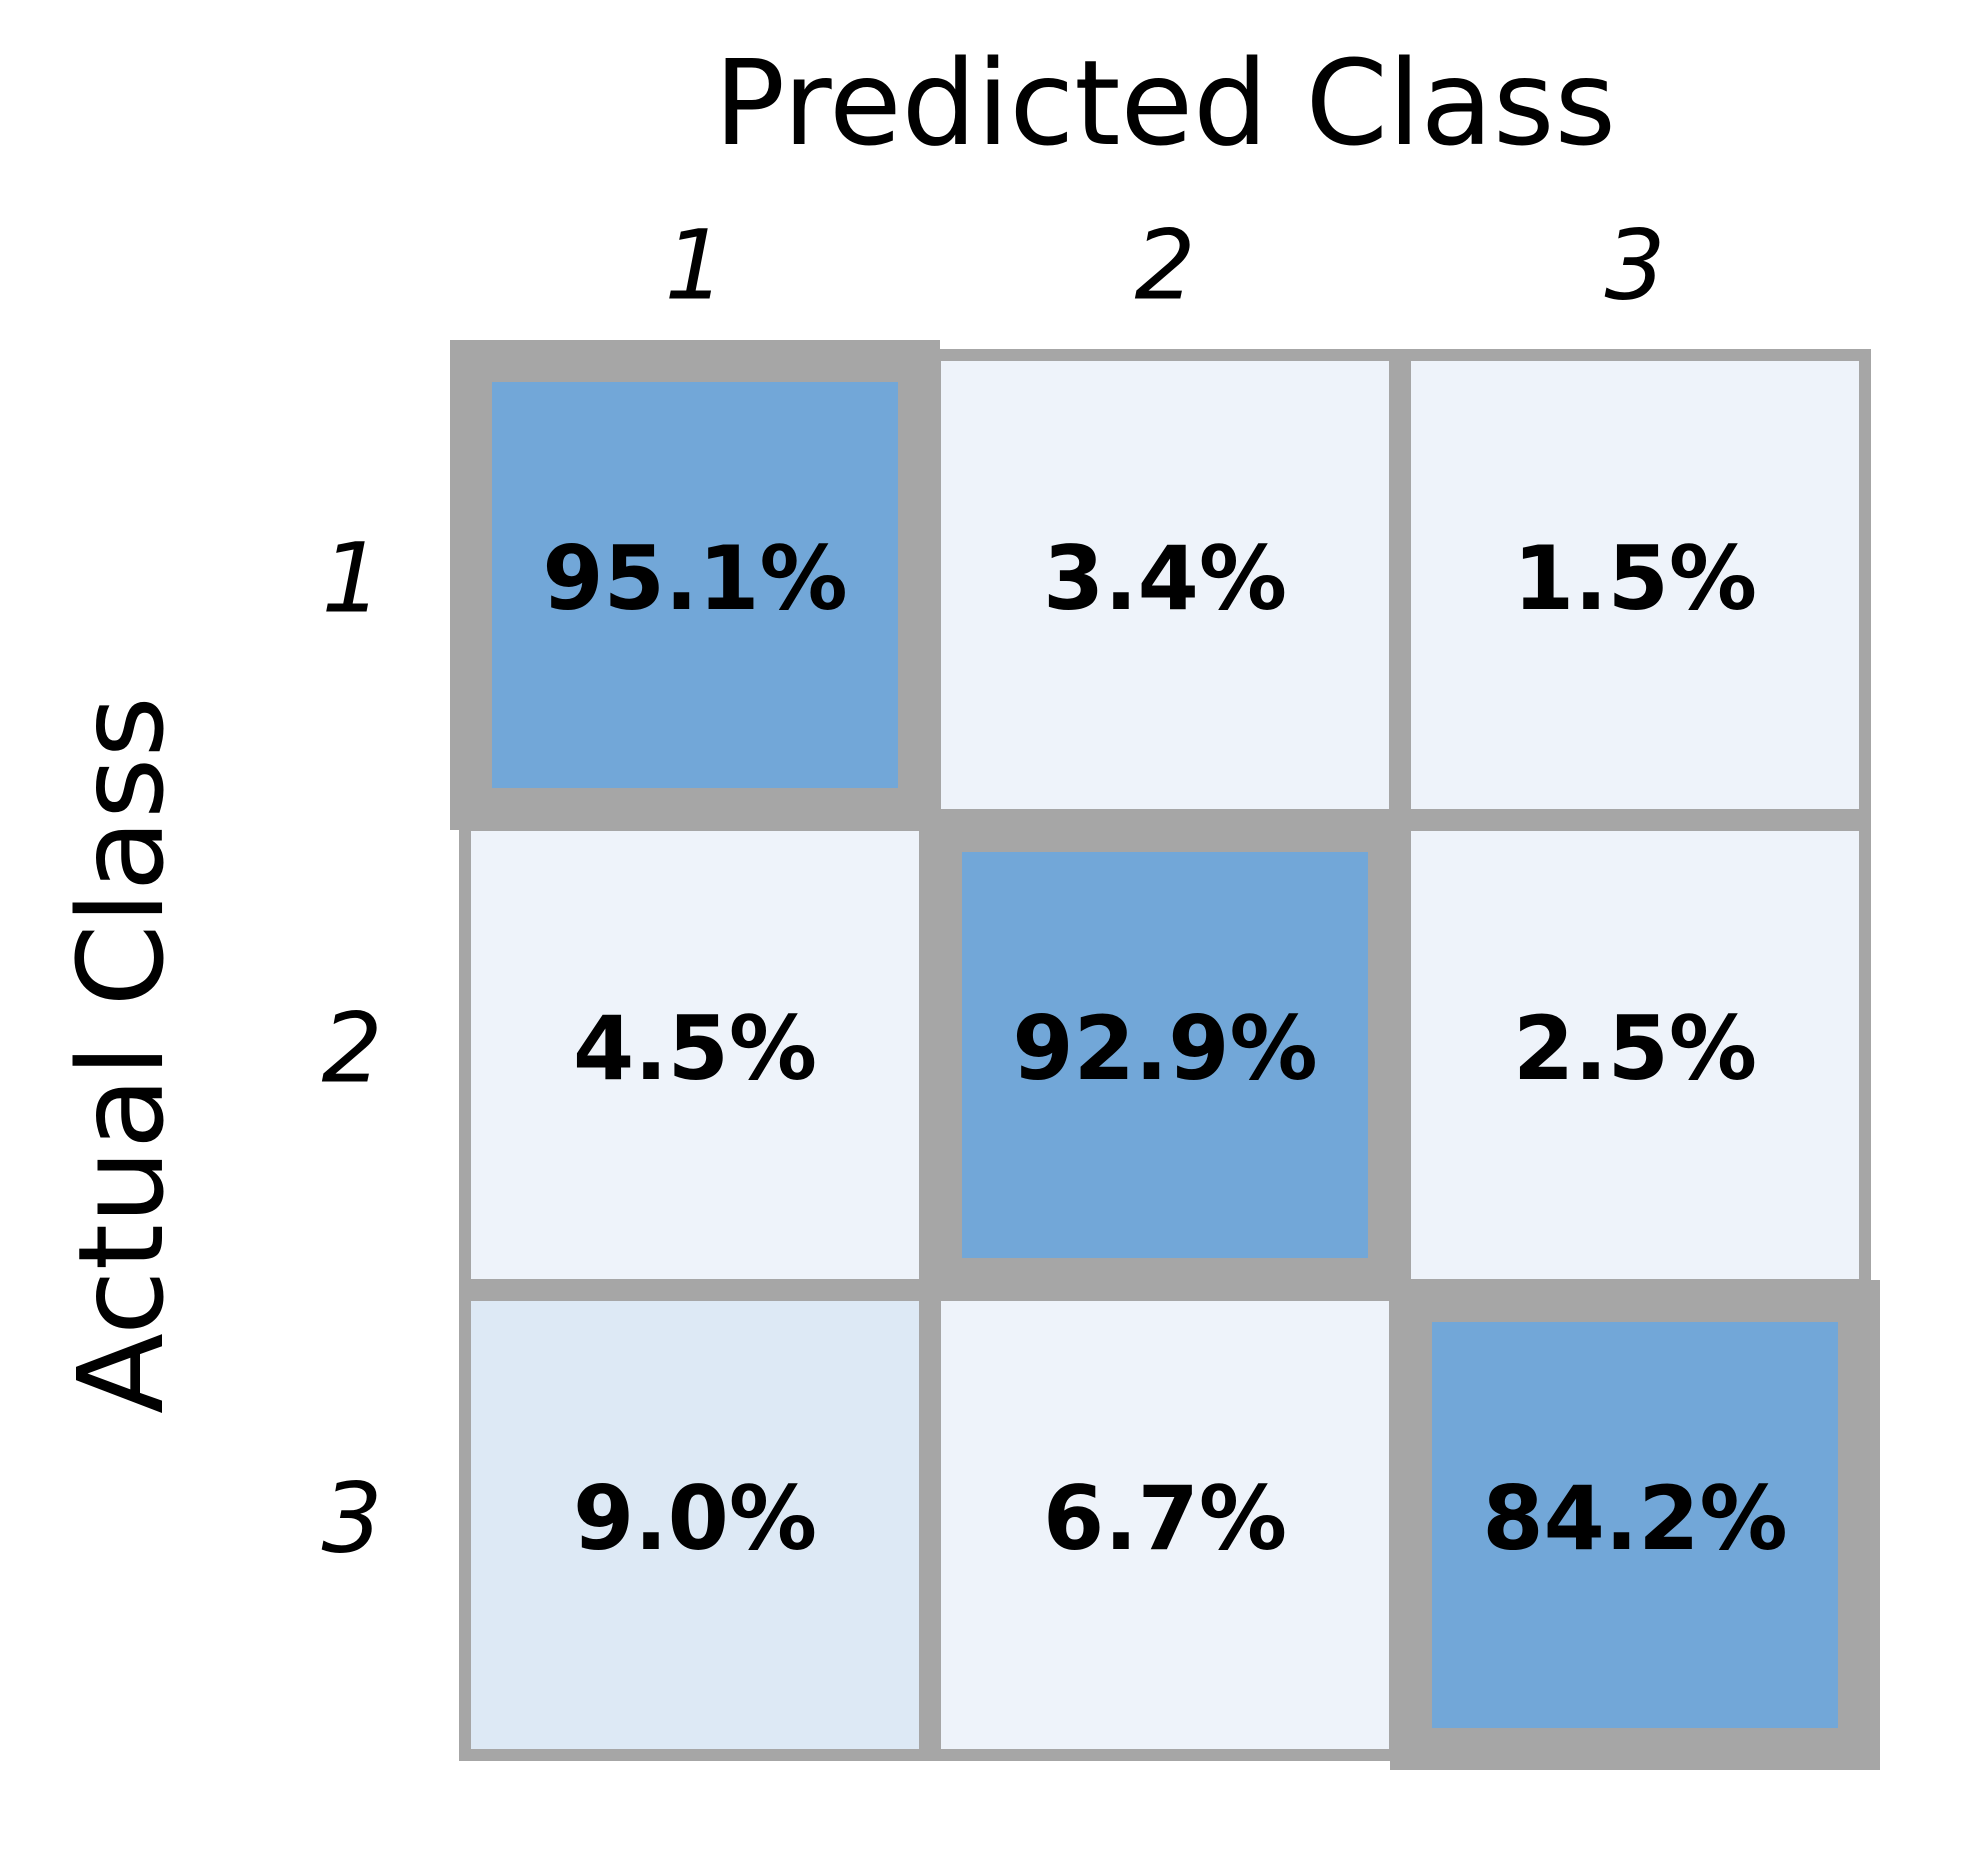 Image resolution: width=1965 pixels, height=1856 pixels. I want to click on y-tick-label: 2, so click(351, 1048).